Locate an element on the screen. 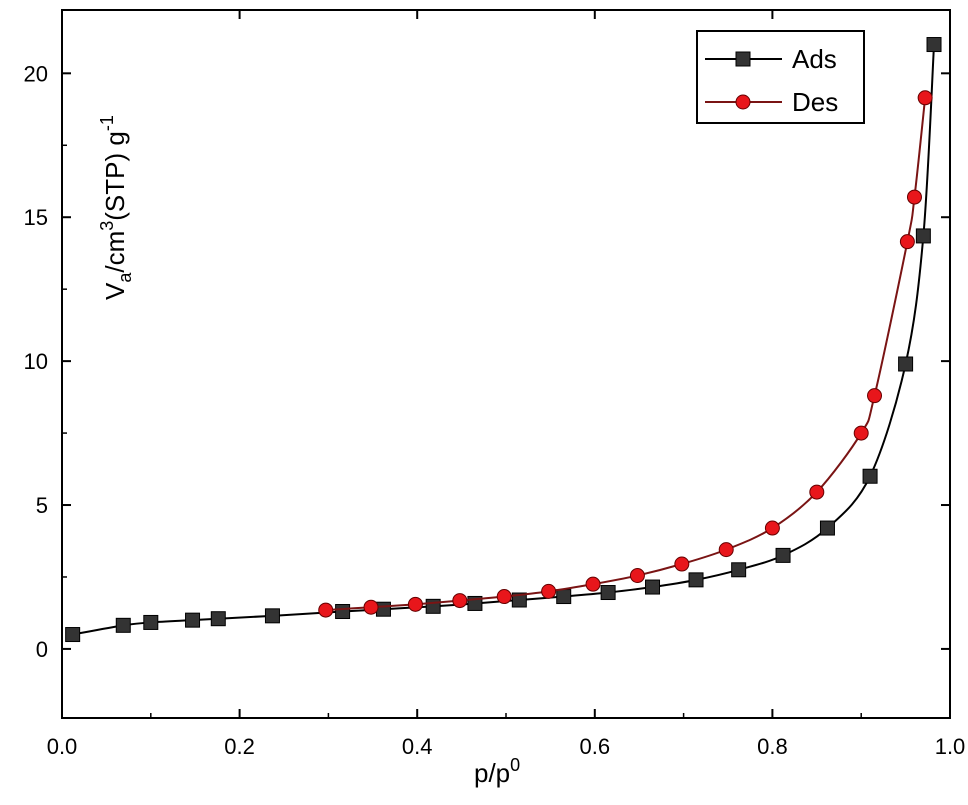  y-tick-label: 5 is located at coordinates (42, 505).